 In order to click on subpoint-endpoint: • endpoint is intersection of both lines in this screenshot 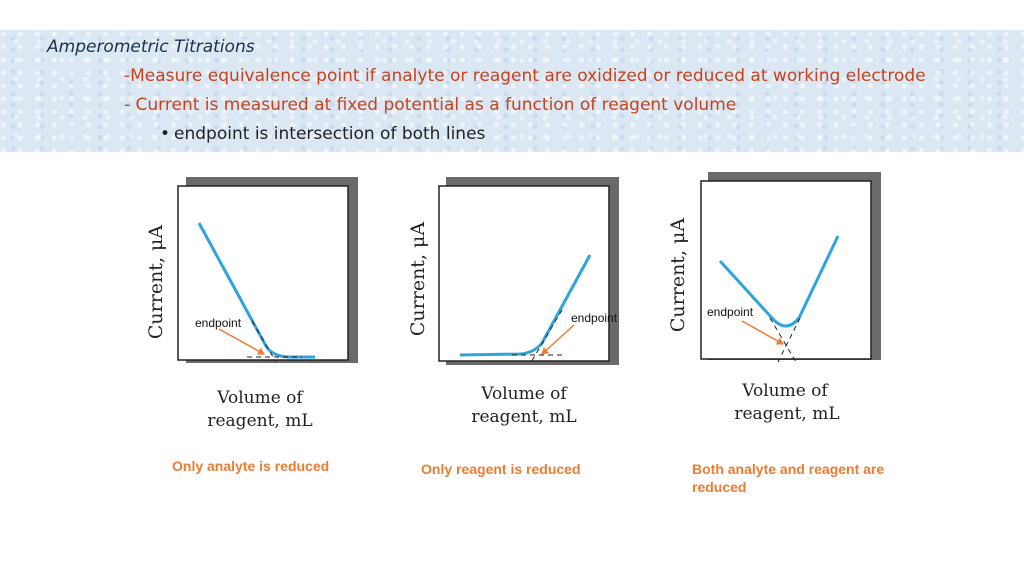, I will do `click(322, 134)`.